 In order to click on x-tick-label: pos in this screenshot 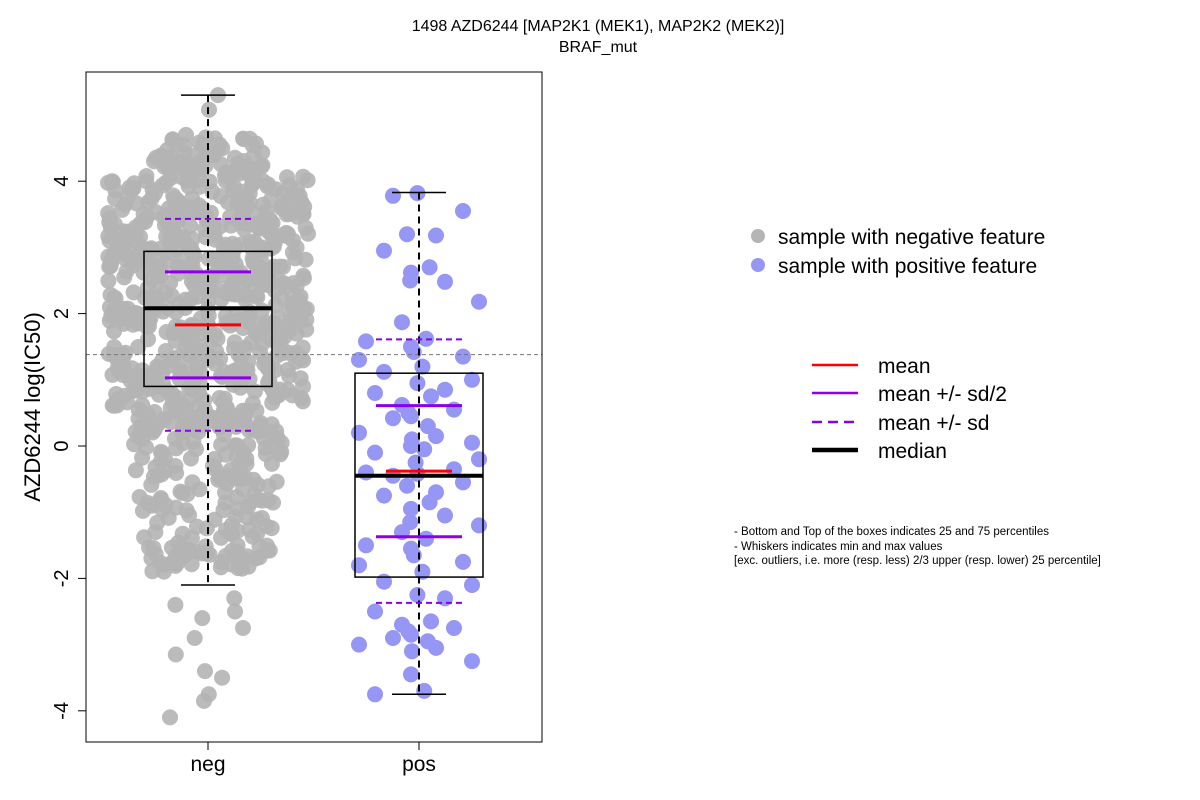, I will do `click(419, 764)`.